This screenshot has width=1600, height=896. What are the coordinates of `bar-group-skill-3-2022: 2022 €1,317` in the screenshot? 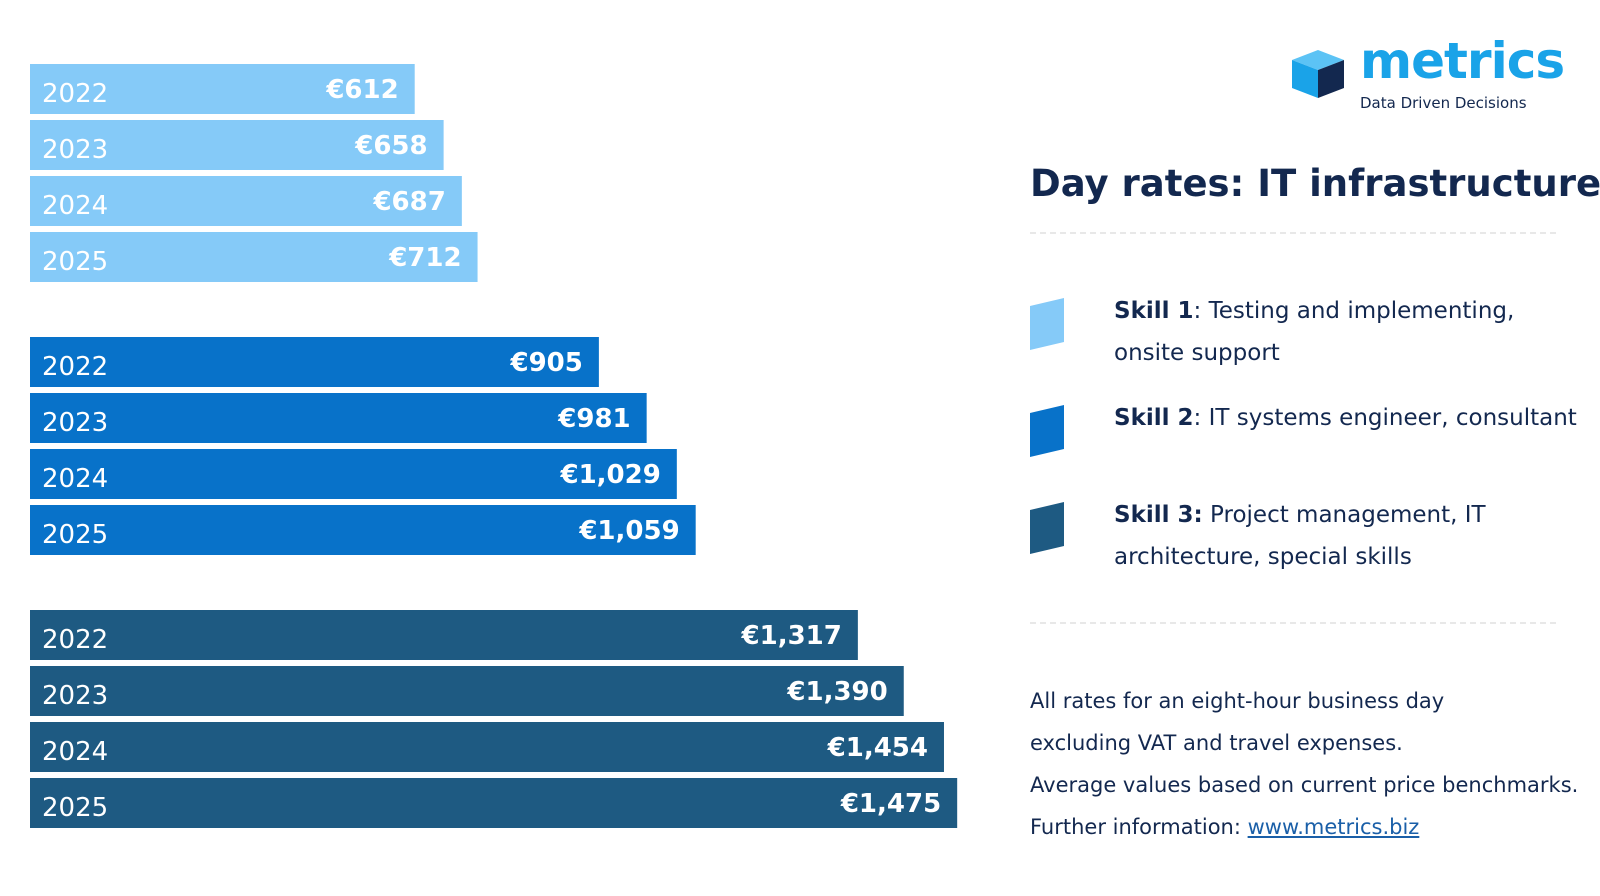 It's located at (444, 635).